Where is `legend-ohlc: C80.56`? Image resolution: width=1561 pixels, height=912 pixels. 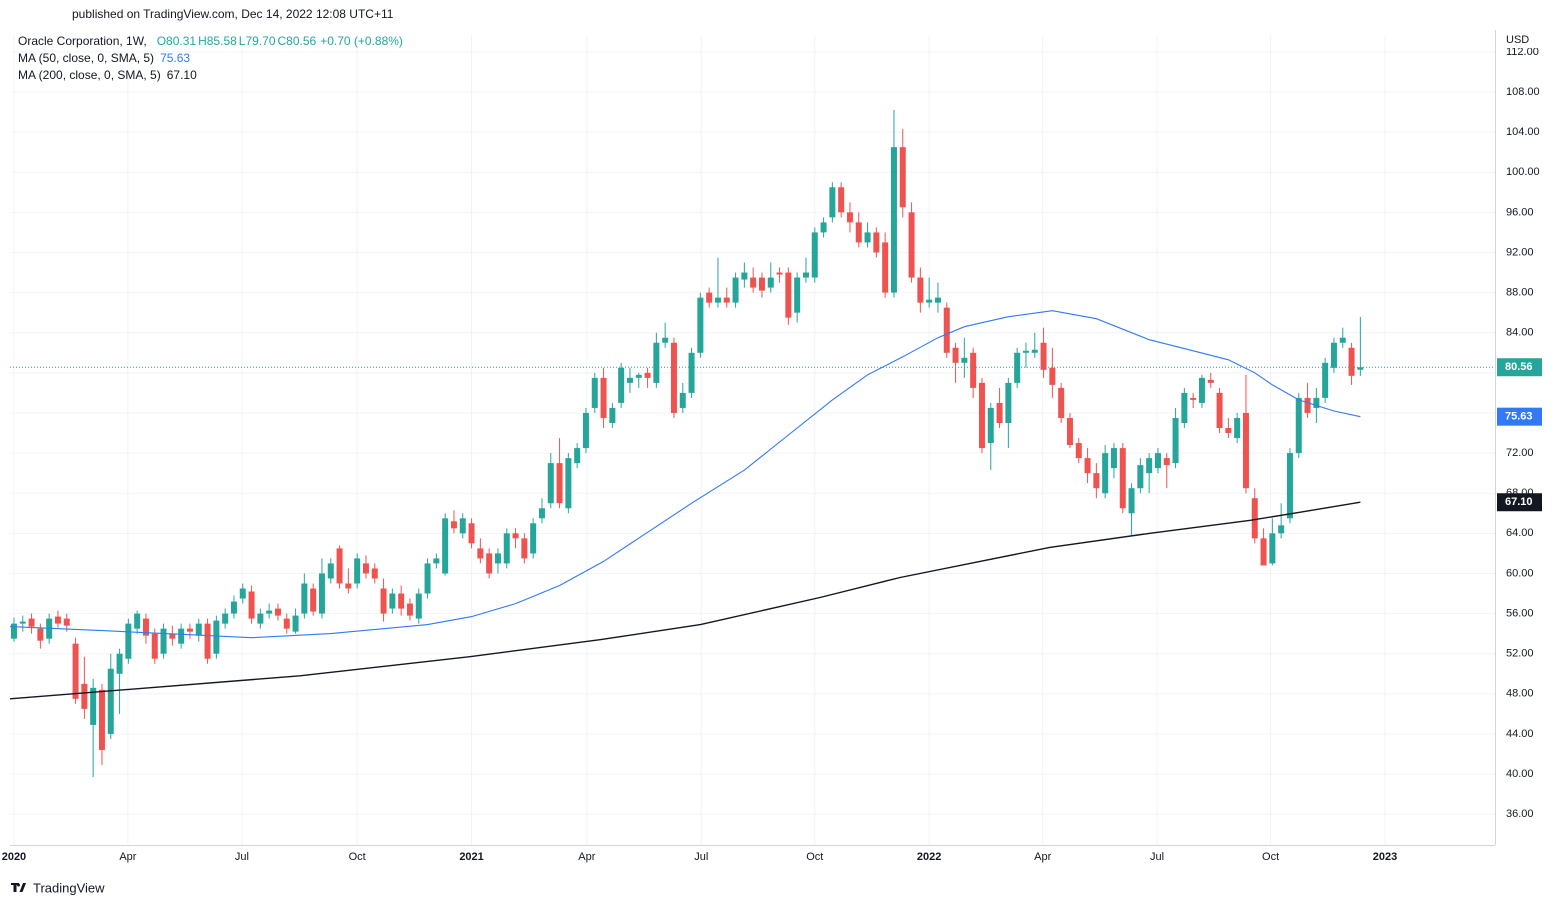
legend-ohlc: C80.56 is located at coordinates (297, 41).